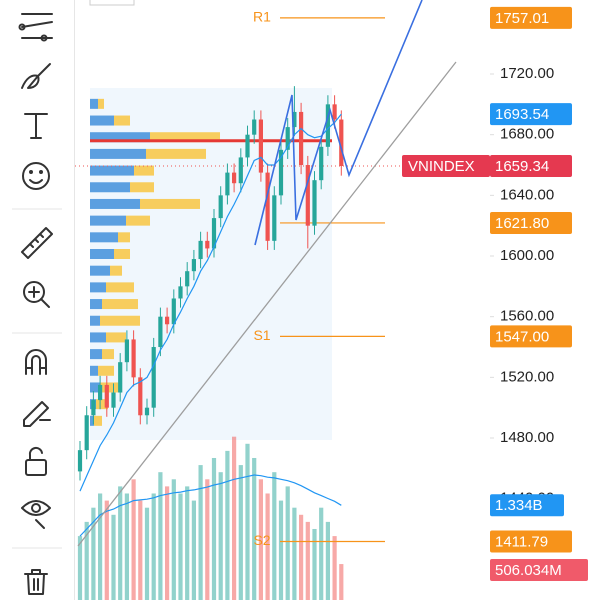 This screenshot has width=600, height=600. I want to click on brush-tool, so click(36, 76).